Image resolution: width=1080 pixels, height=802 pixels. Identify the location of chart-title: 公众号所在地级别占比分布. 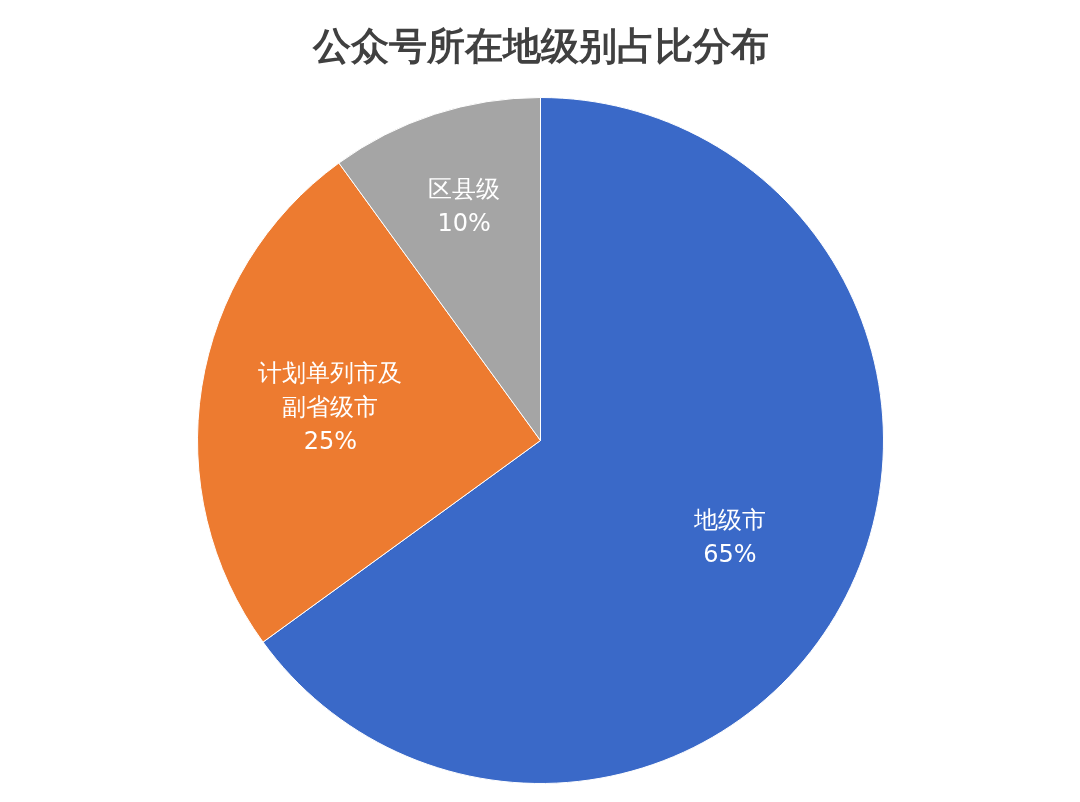
(540, 45).